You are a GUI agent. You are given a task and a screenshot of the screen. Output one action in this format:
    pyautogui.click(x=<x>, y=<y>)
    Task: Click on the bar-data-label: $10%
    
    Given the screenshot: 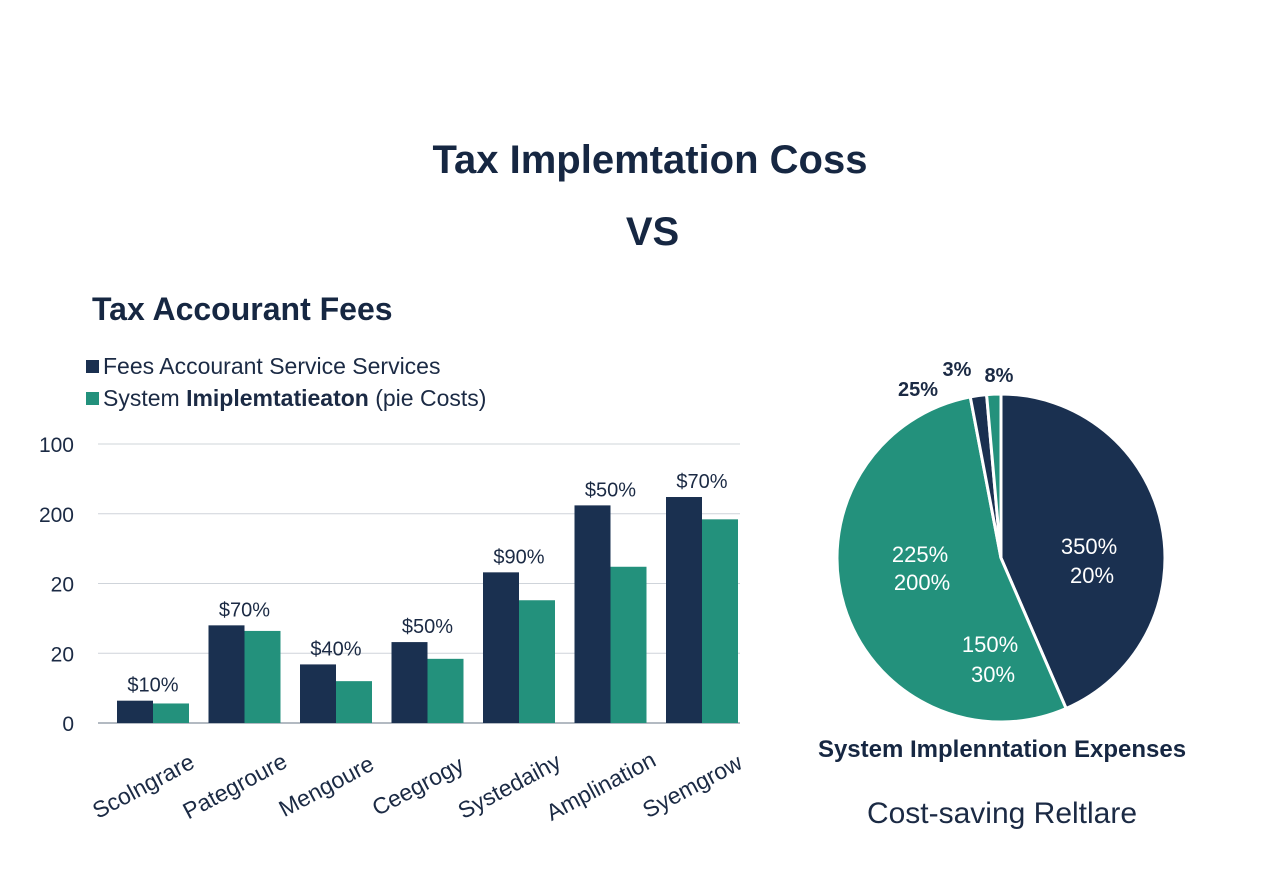 What is the action you would take?
    pyautogui.click(x=152, y=686)
    